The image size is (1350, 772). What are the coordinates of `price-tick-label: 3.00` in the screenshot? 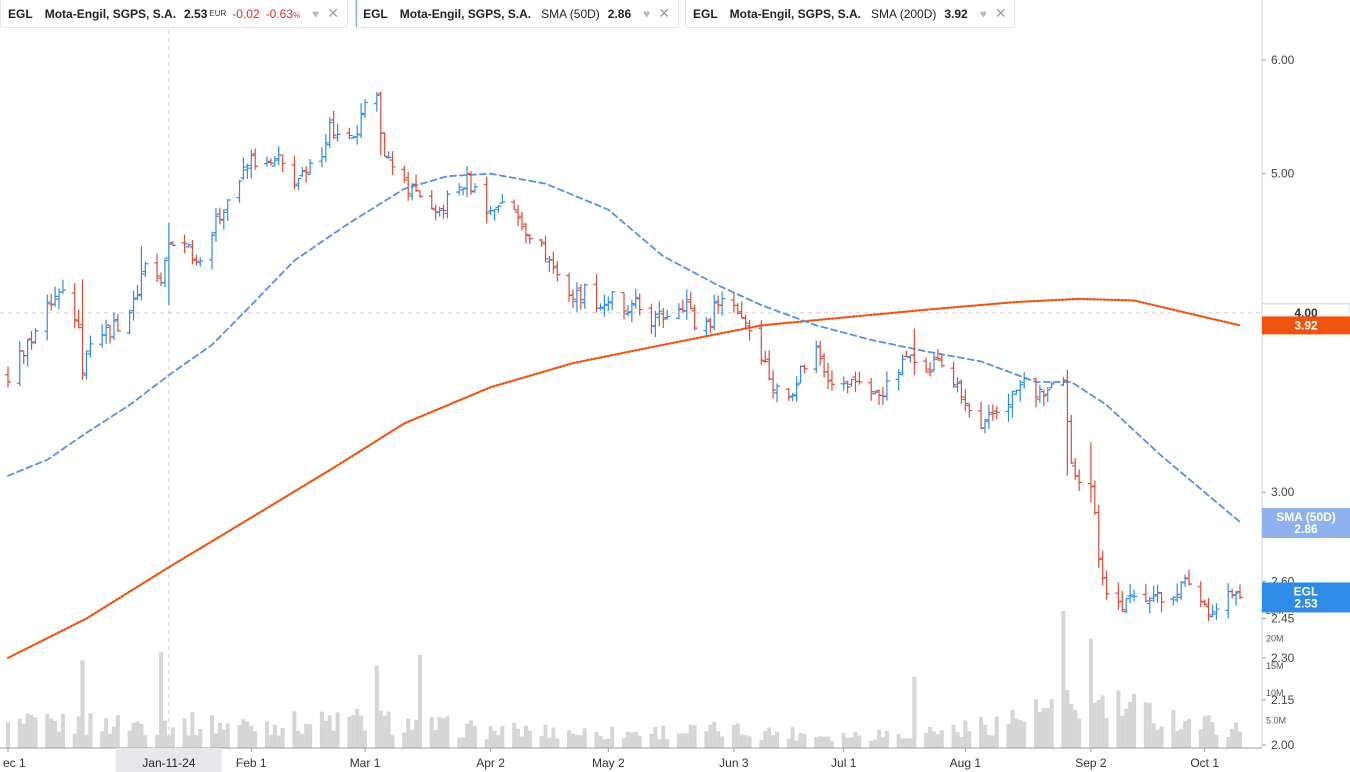 It's located at (1283, 492).